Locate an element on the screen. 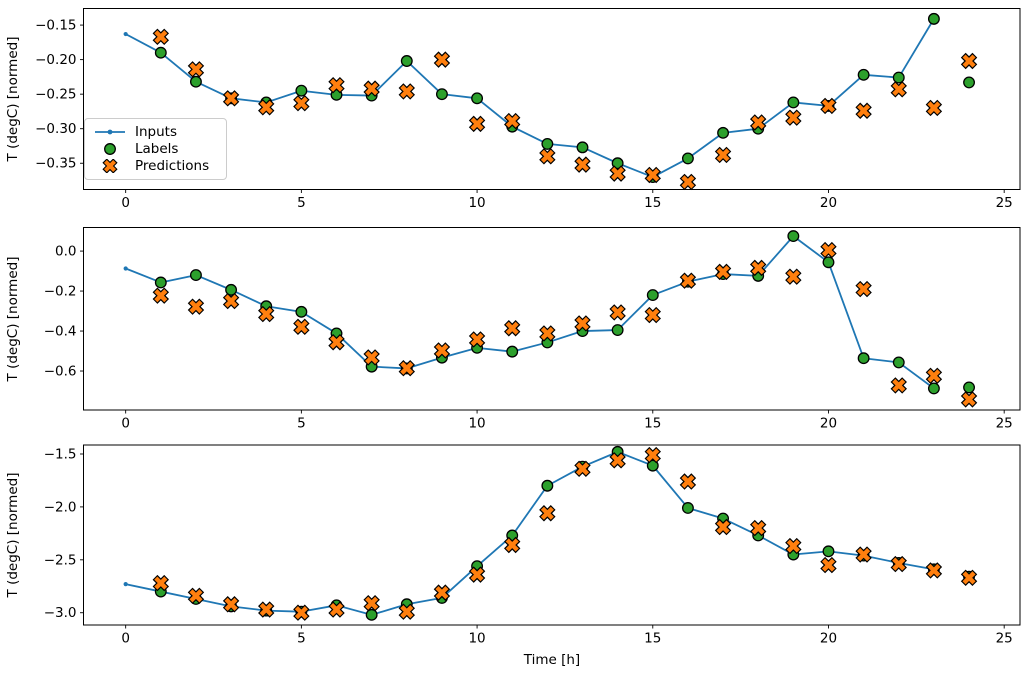 Image resolution: width=1023 pixels, height=679 pixels. legend-label-labels: Labels is located at coordinates (157, 148).